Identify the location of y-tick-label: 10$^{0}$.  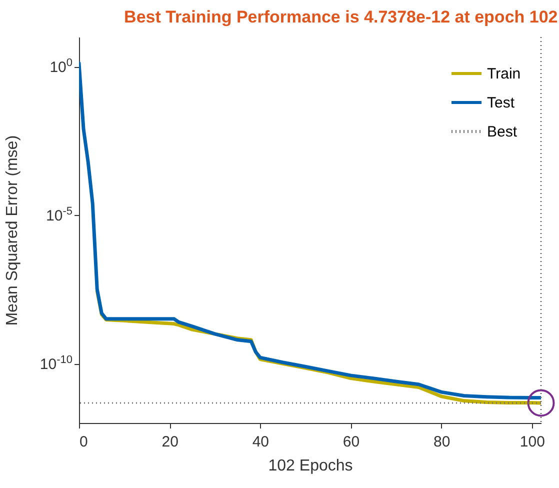
(61, 66).